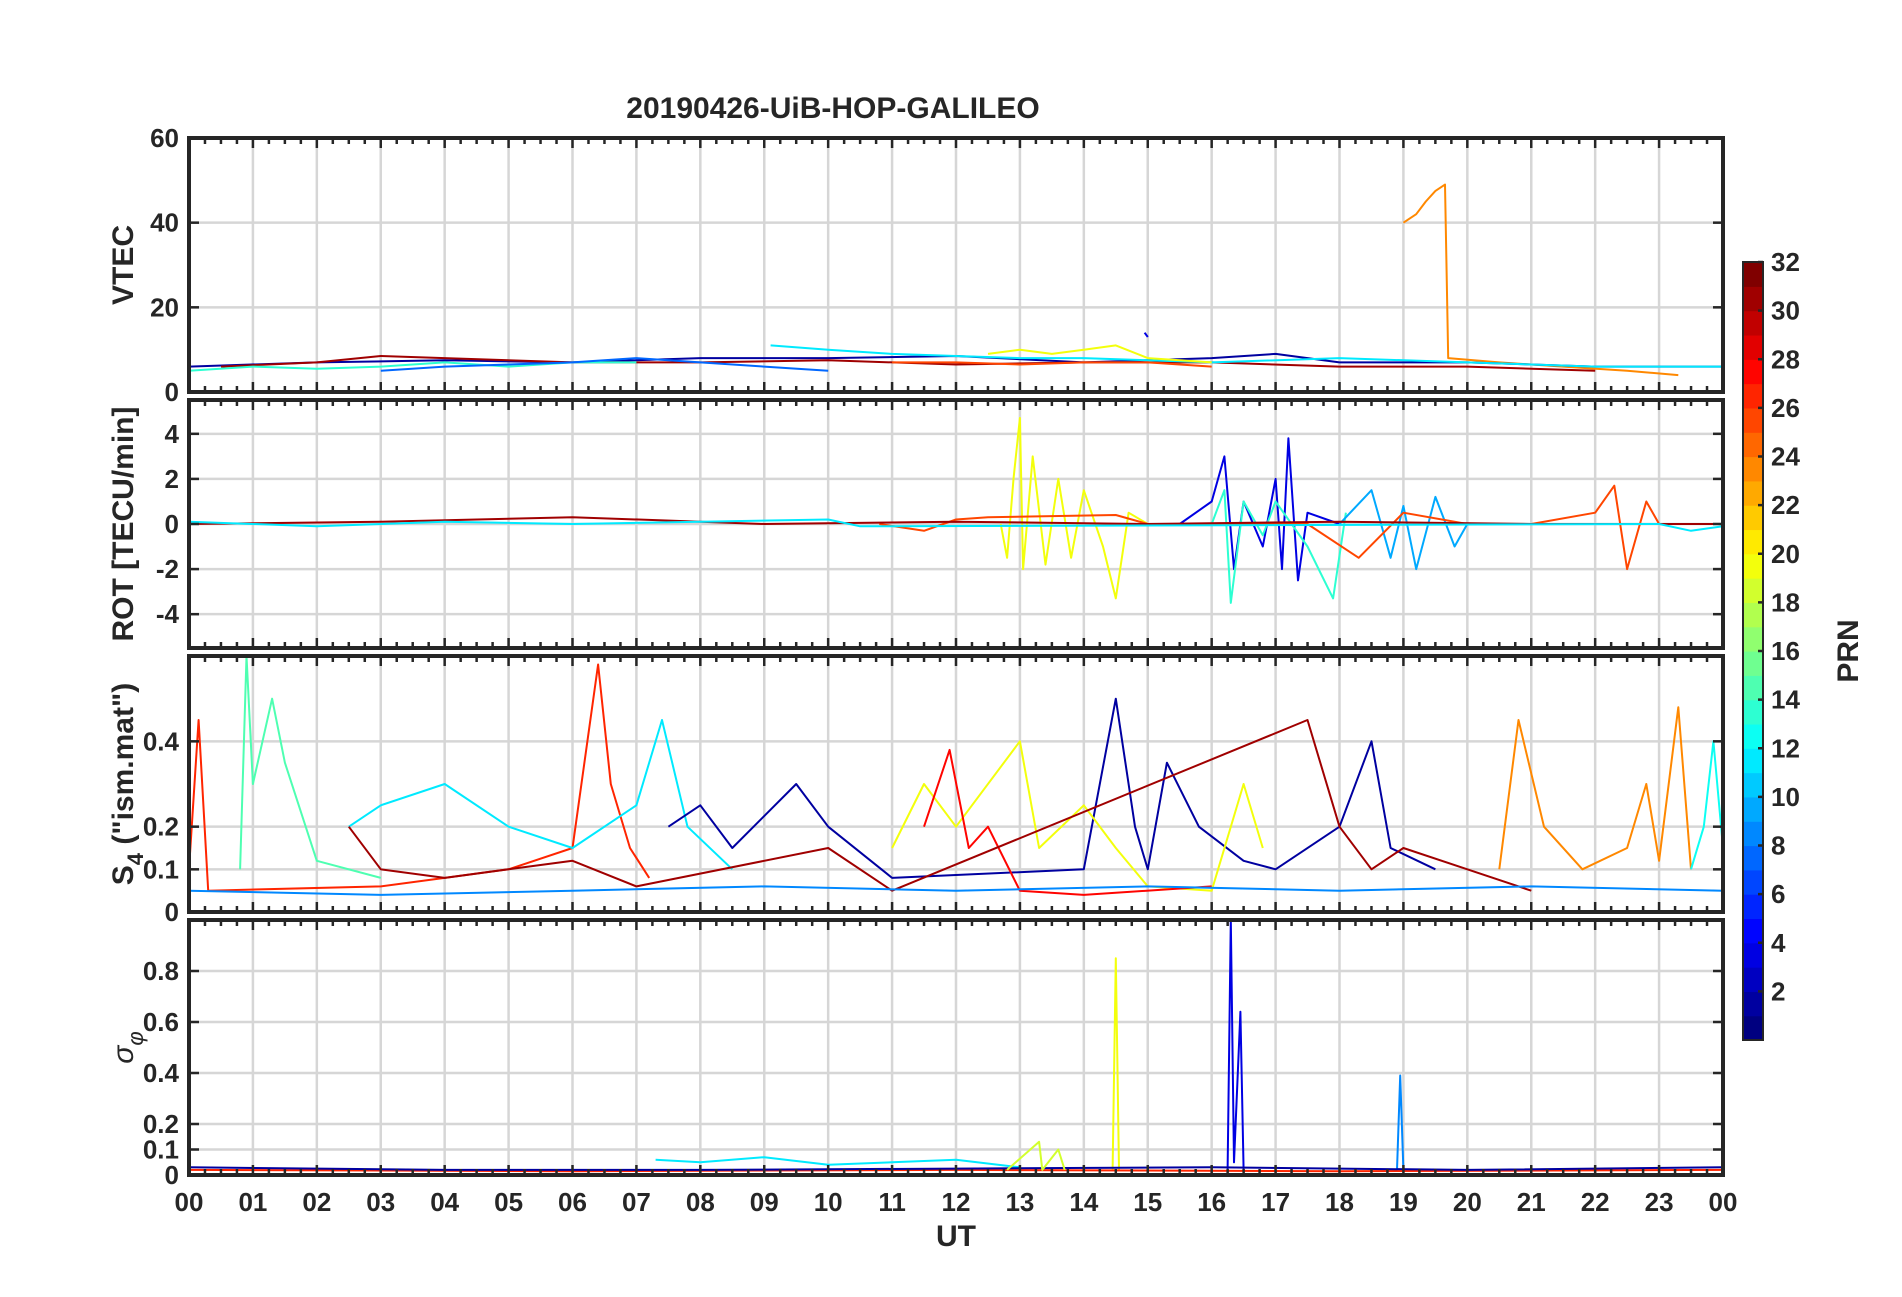 Image resolution: width=1902 pixels, height=1297 pixels. What do you see at coordinates (444, 1202) in the screenshot?
I see `x-tick-label: 04` at bounding box center [444, 1202].